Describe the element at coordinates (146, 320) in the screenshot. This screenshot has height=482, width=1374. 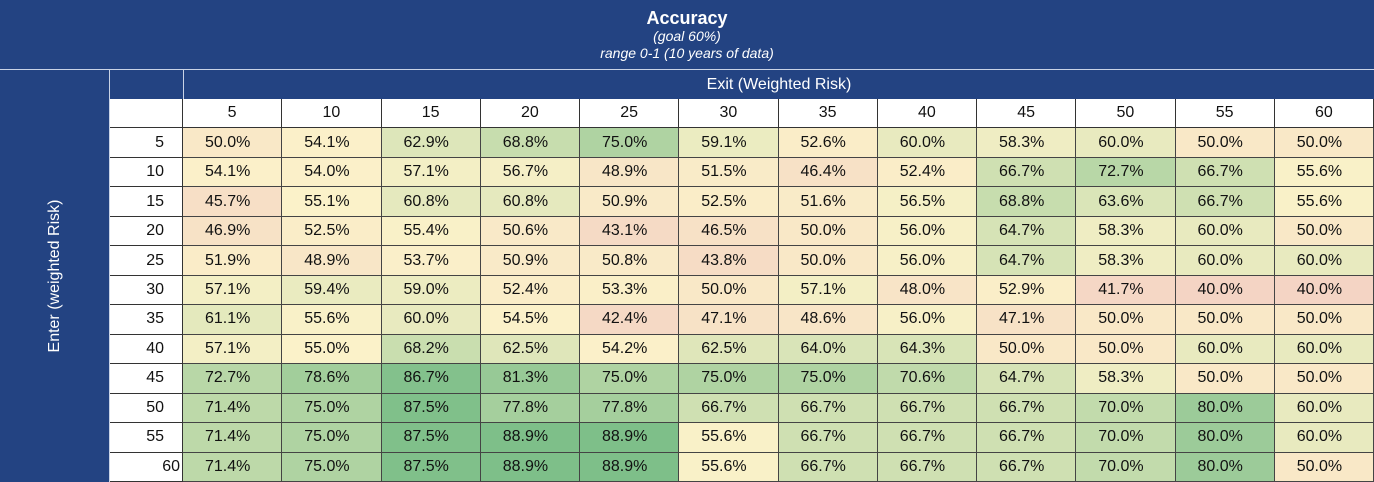
I see `row-header: 35` at that location.